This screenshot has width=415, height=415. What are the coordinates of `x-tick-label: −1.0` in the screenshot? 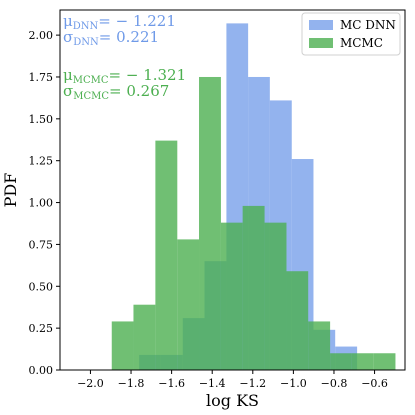 It's located at (293, 383).